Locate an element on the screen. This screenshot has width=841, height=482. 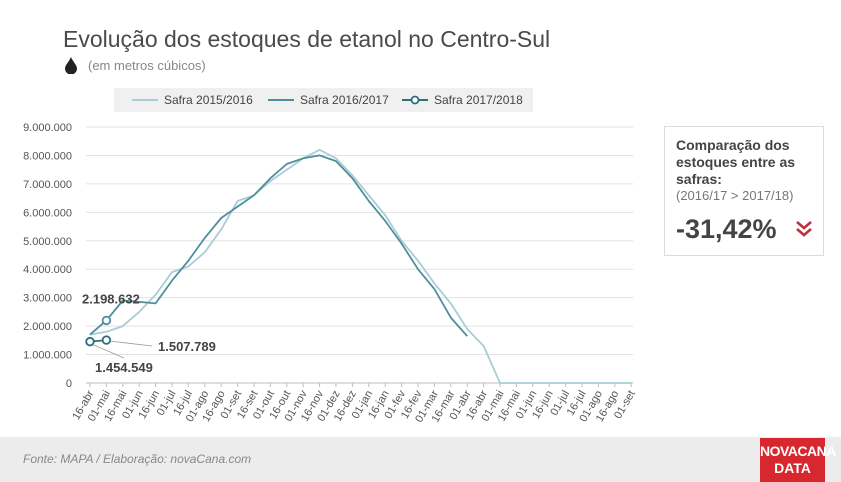
double-chevron-down-icon is located at coordinates (804, 229).